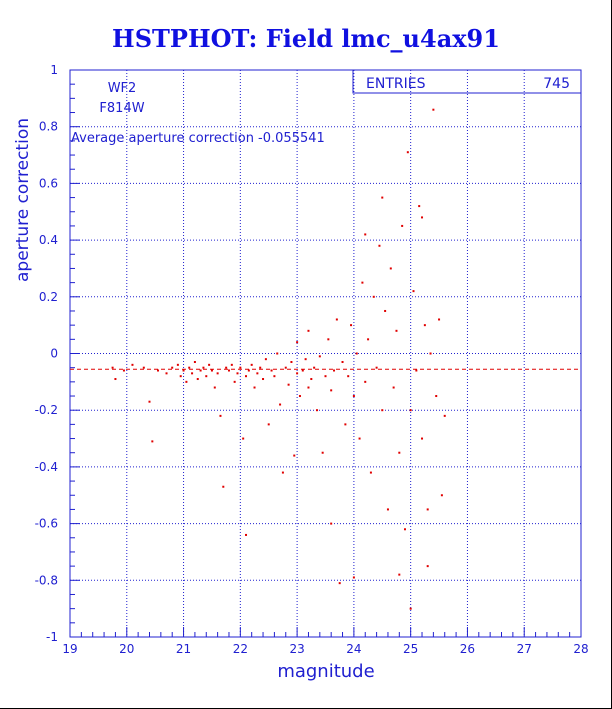 This screenshot has height=709, width=612. What do you see at coordinates (524, 649) in the screenshot?
I see `x-tick-label: 27` at bounding box center [524, 649].